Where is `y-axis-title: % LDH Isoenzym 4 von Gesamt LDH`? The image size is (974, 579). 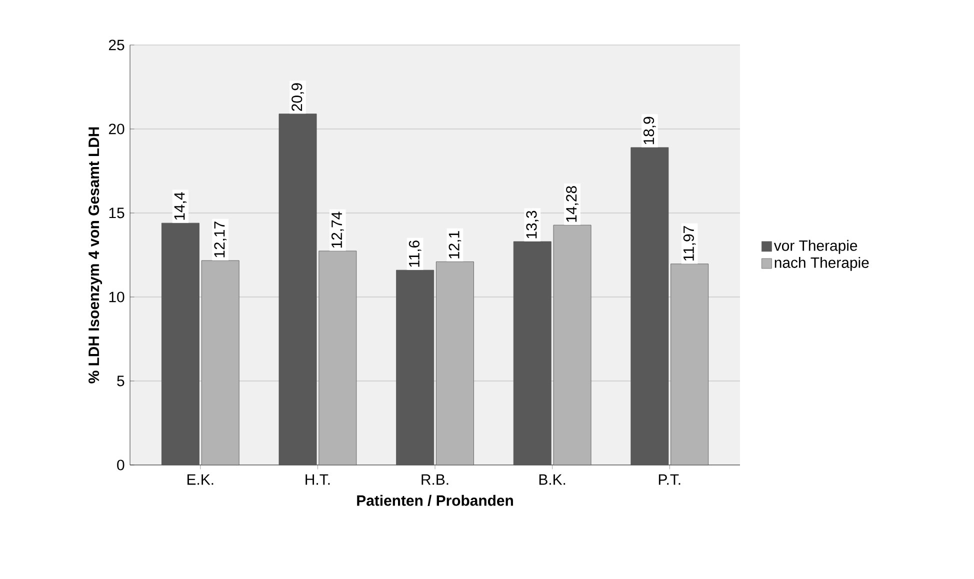
y-axis-title: % LDH Isoenzym 4 von Gesamt LDH is located at coordinates (95, 255).